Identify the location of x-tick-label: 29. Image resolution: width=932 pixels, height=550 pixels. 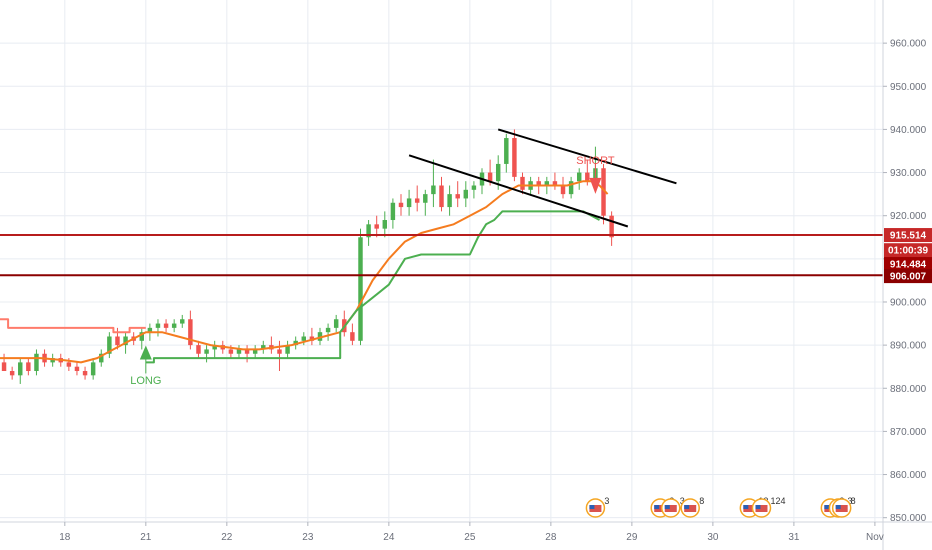
(632, 537).